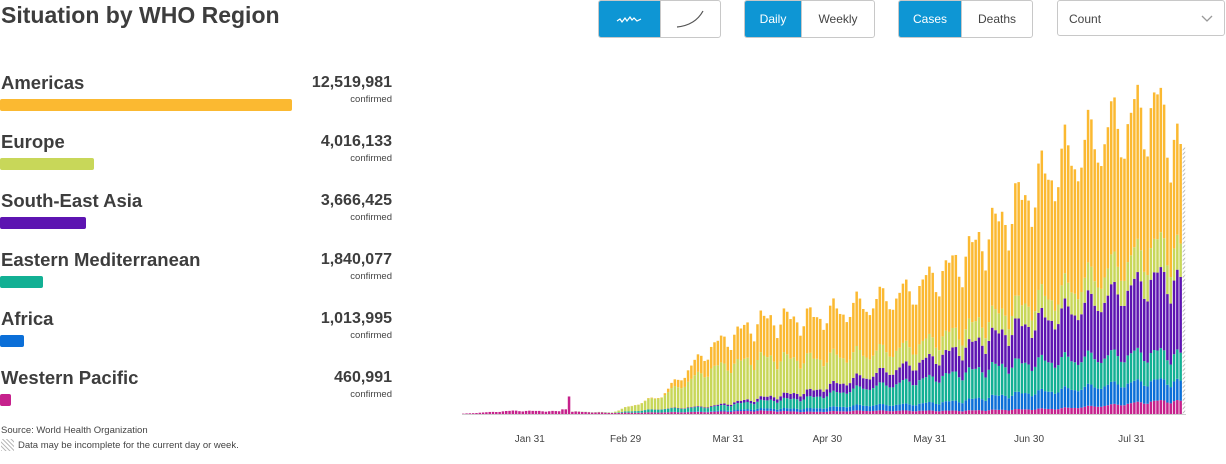 This screenshot has height=464, width=1226. Describe the element at coordinates (200, 160) in the screenshot. I see `region-row: Europe 4,016,133 confirmed` at that location.